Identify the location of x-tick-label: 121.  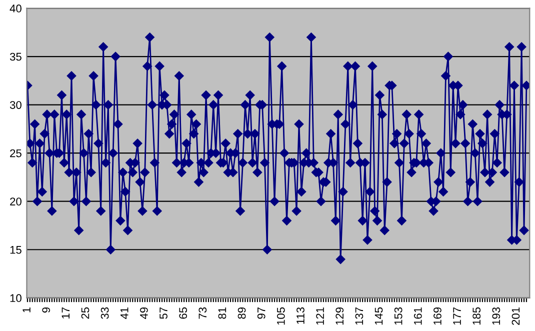
(320, 316).